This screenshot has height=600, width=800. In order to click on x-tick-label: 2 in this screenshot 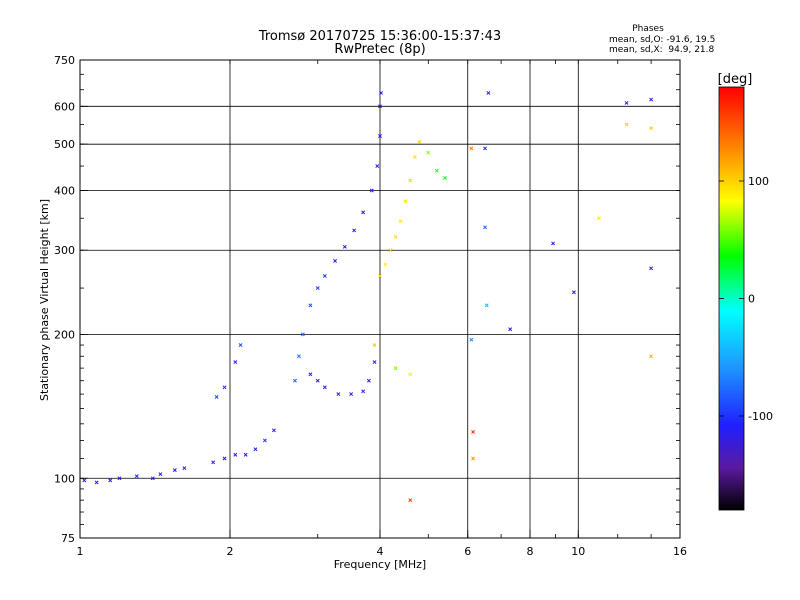, I will do `click(230, 551)`.